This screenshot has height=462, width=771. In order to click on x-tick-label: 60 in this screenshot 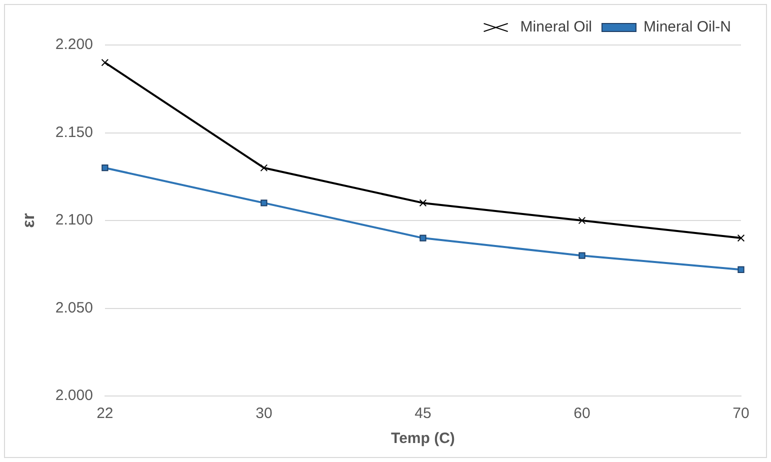, I will do `click(582, 413)`.